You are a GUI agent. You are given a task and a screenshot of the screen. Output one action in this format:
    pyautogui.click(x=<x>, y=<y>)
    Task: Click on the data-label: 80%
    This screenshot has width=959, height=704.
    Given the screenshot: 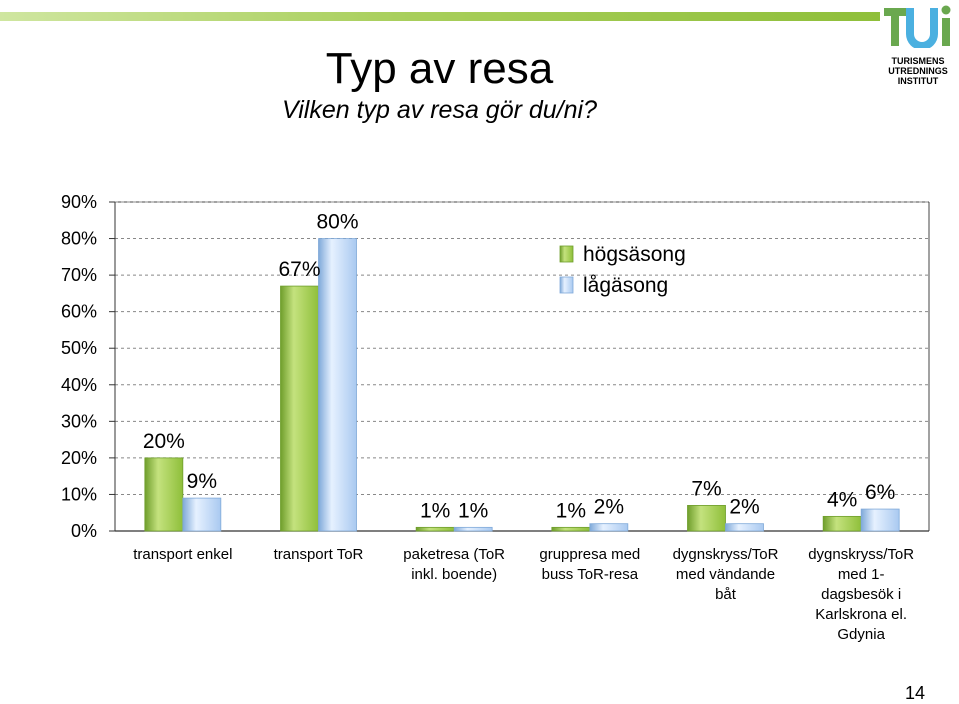 What is the action you would take?
    pyautogui.click(x=337, y=222)
    